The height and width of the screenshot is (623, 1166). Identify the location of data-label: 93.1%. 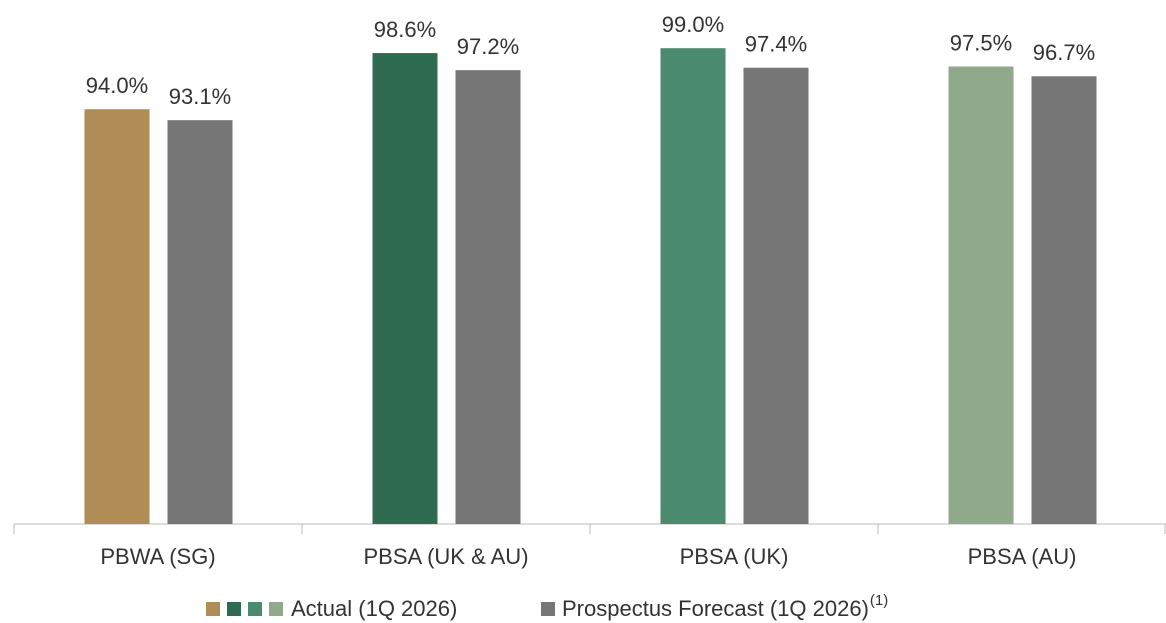
(200, 96).